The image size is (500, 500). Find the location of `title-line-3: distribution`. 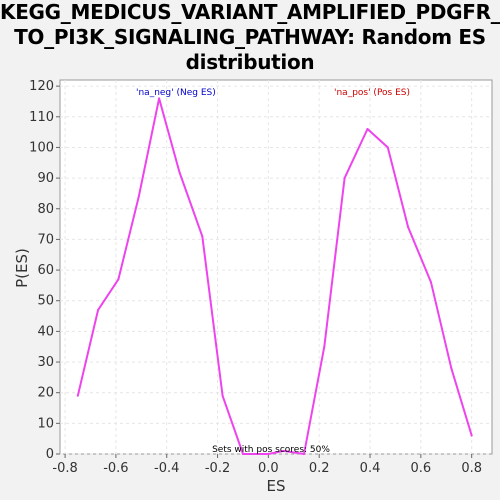

title-line-3: distribution is located at coordinates (250, 62).